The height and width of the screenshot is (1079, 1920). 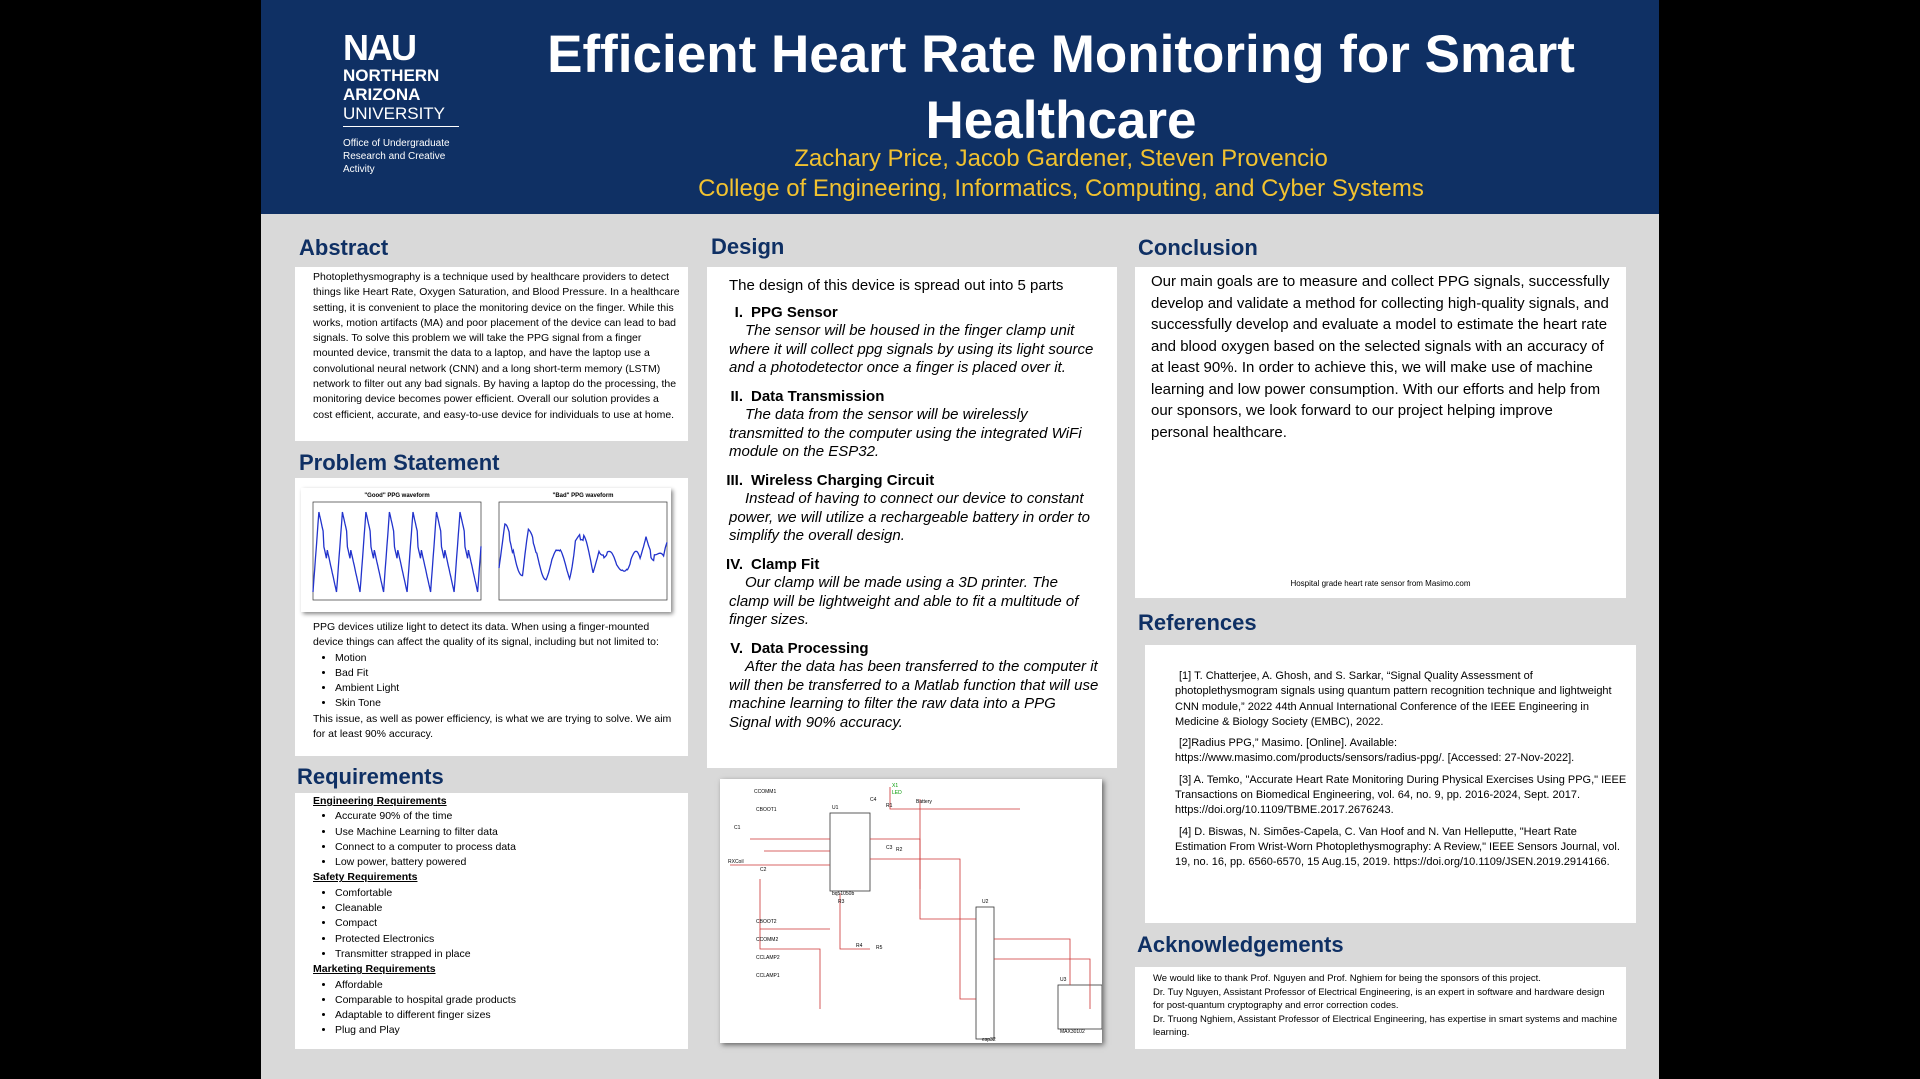 What do you see at coordinates (380, 801) in the screenshot?
I see `req-group-title: Engineering Requirements` at bounding box center [380, 801].